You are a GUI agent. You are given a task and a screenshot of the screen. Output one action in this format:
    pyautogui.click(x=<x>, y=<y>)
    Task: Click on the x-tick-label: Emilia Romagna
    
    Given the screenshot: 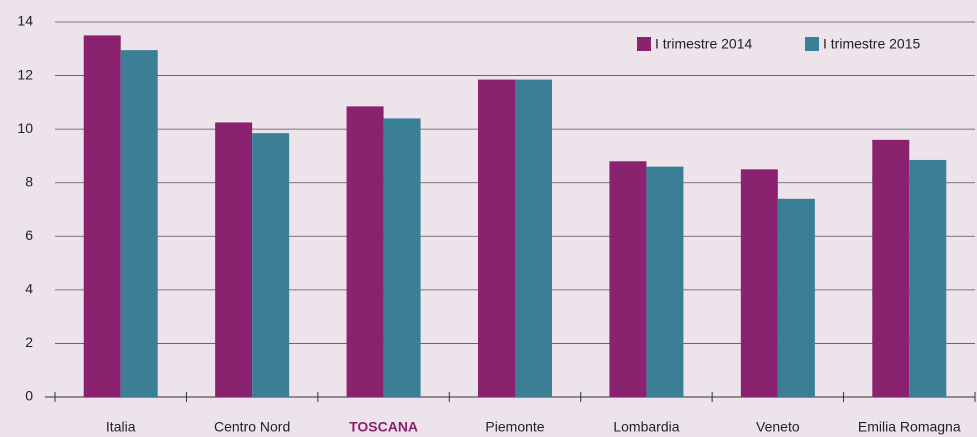 What is the action you would take?
    pyautogui.click(x=909, y=427)
    